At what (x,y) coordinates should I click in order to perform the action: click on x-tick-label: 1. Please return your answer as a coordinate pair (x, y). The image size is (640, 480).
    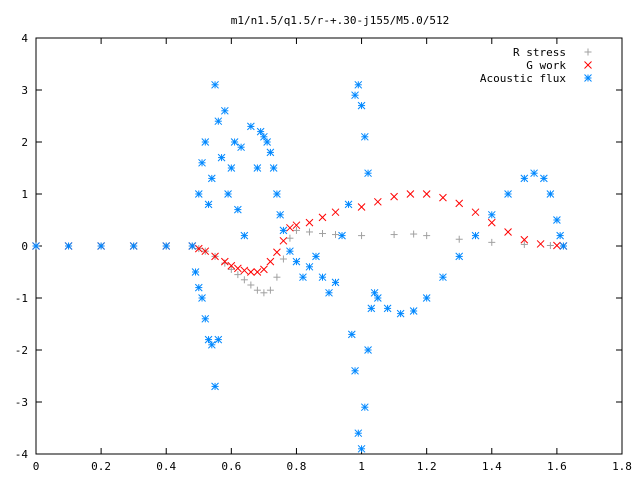
    Looking at the image, I should click on (361, 466).